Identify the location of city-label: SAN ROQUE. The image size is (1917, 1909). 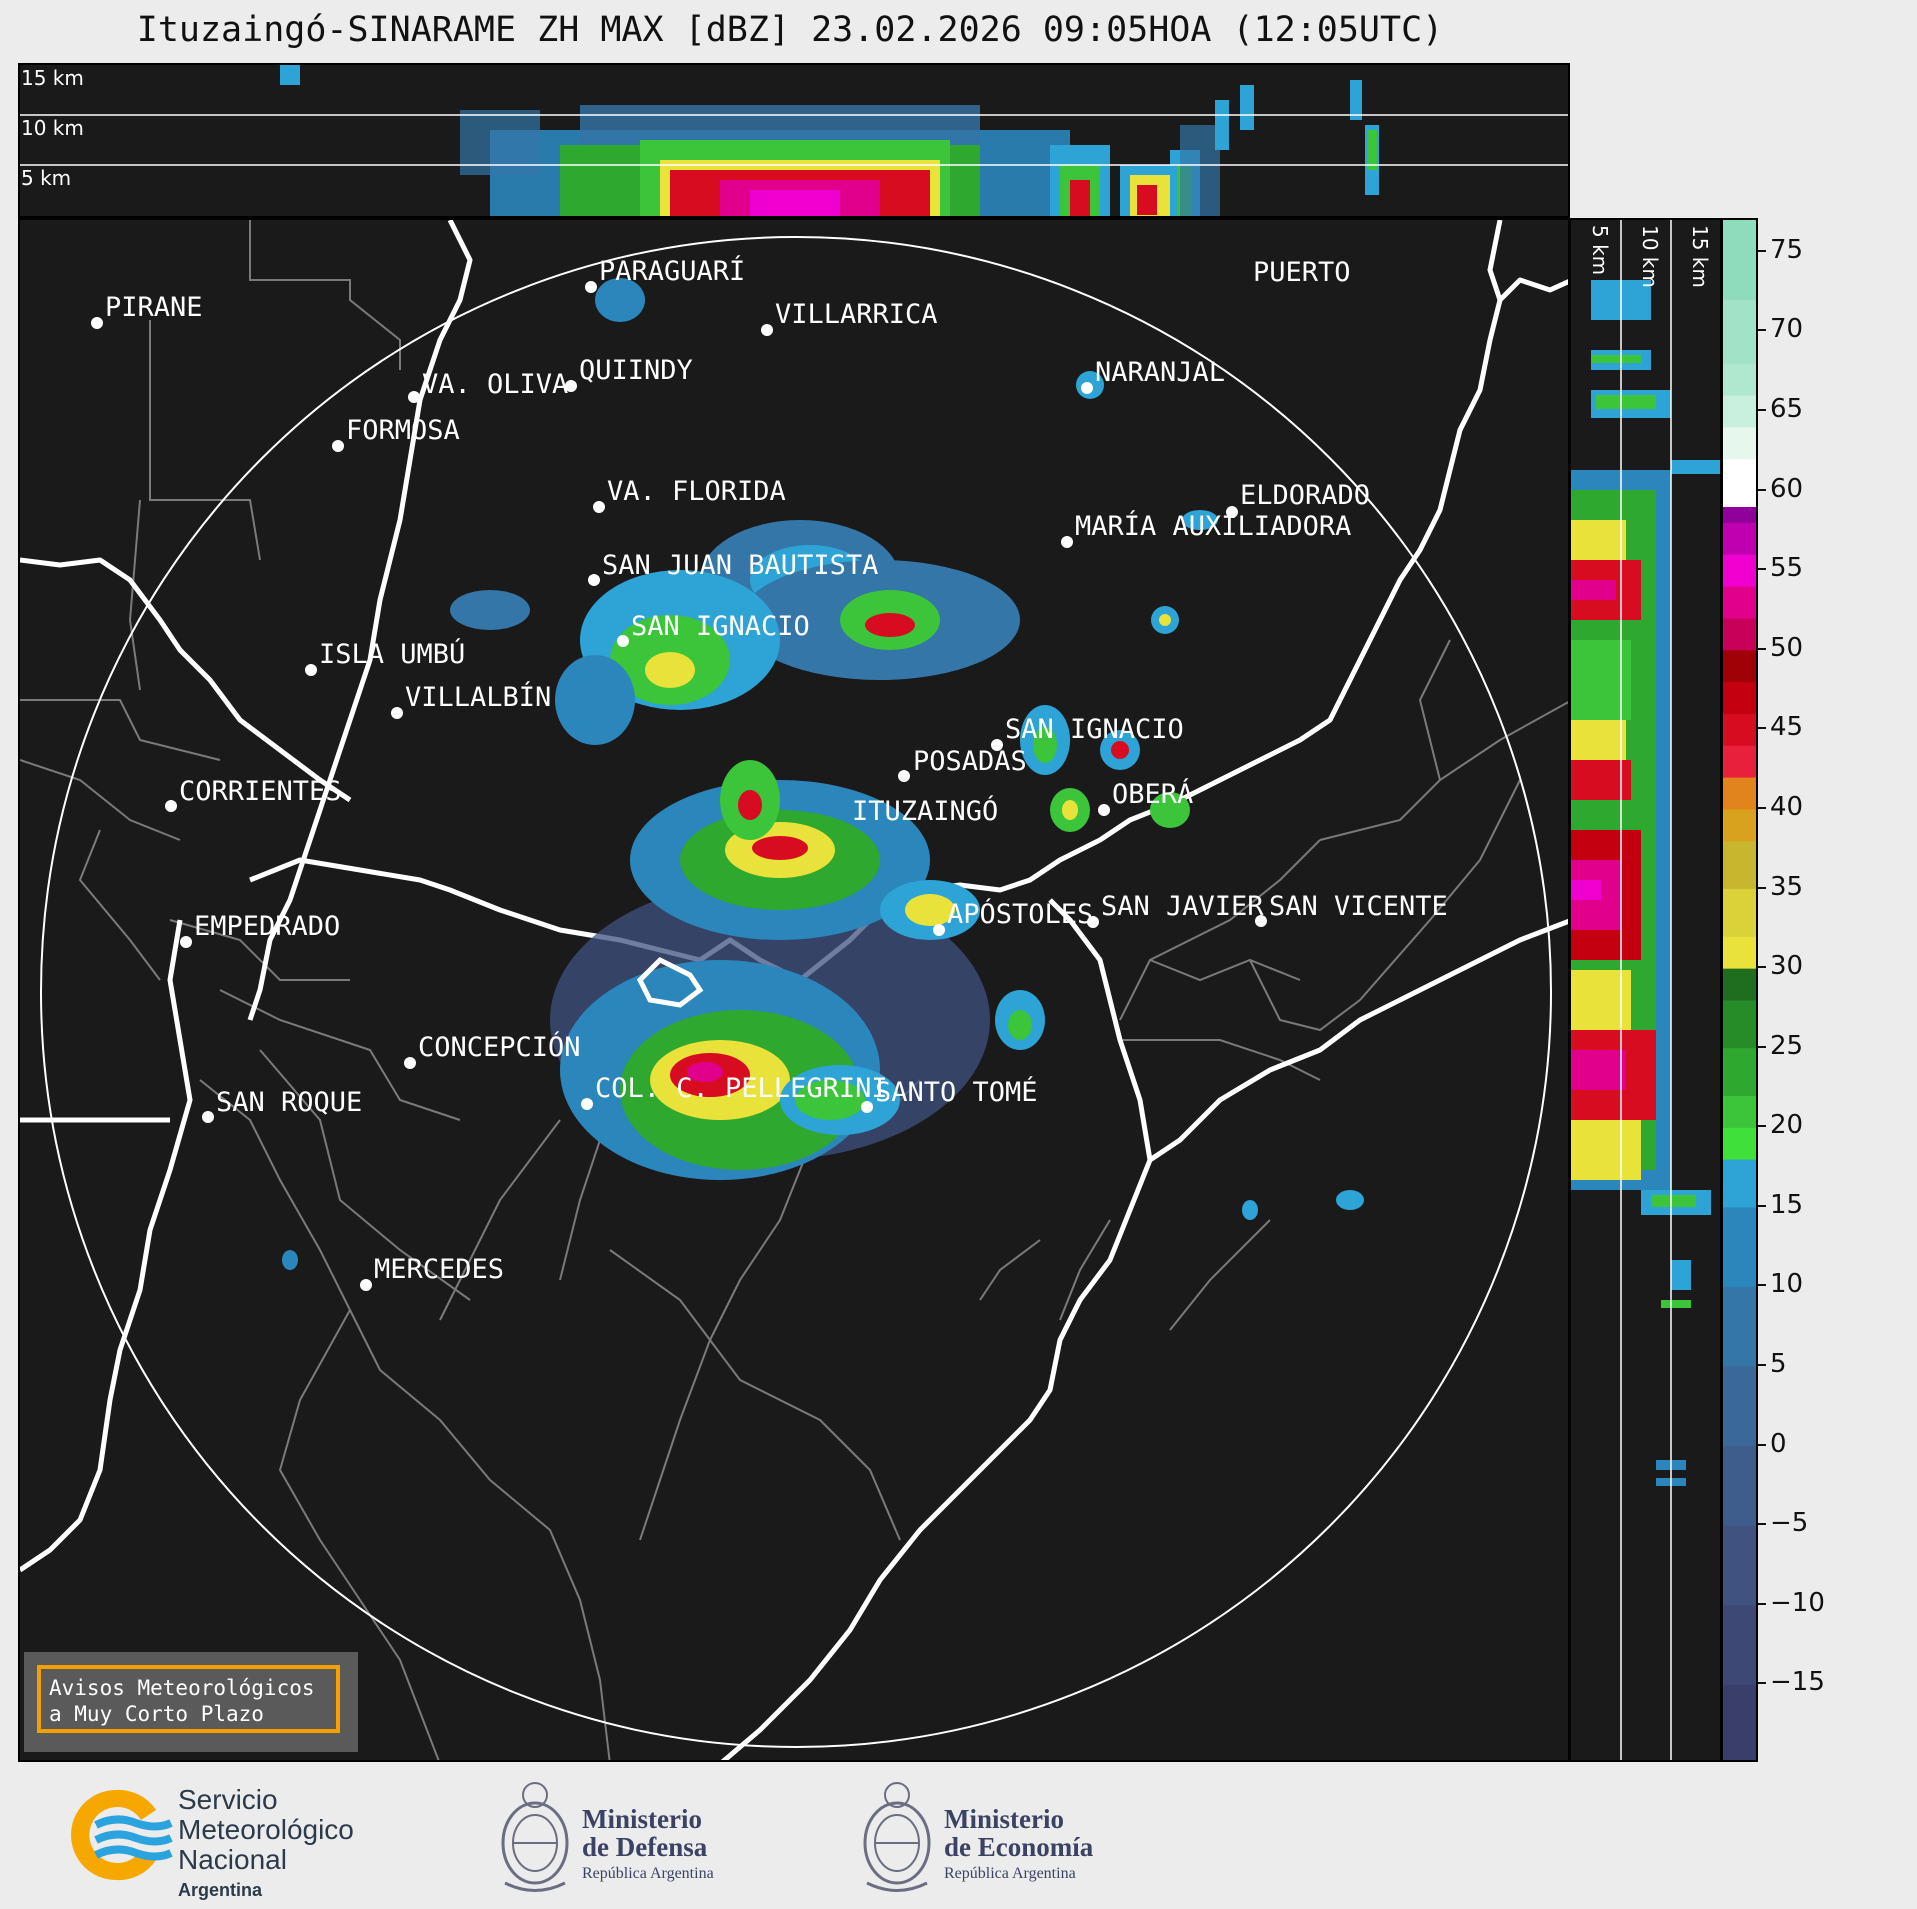
(289, 1102).